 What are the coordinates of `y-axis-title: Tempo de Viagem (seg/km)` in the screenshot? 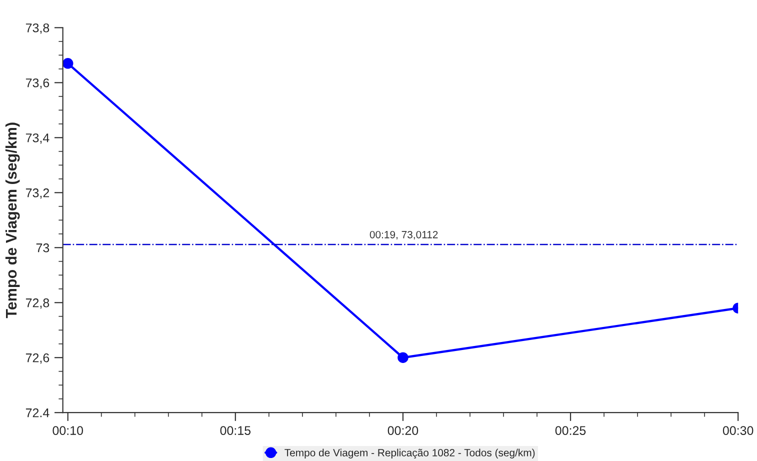 It's located at (12, 220).